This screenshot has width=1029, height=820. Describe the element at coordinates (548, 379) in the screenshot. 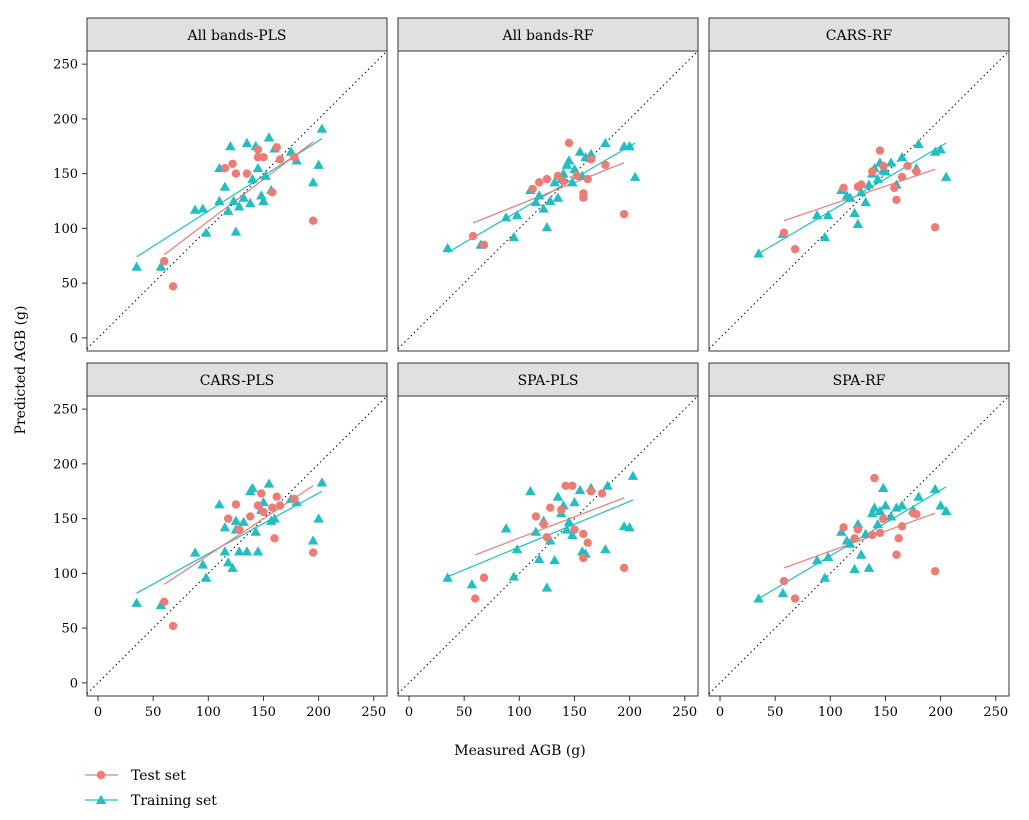

I see `panel-strip` at that location.